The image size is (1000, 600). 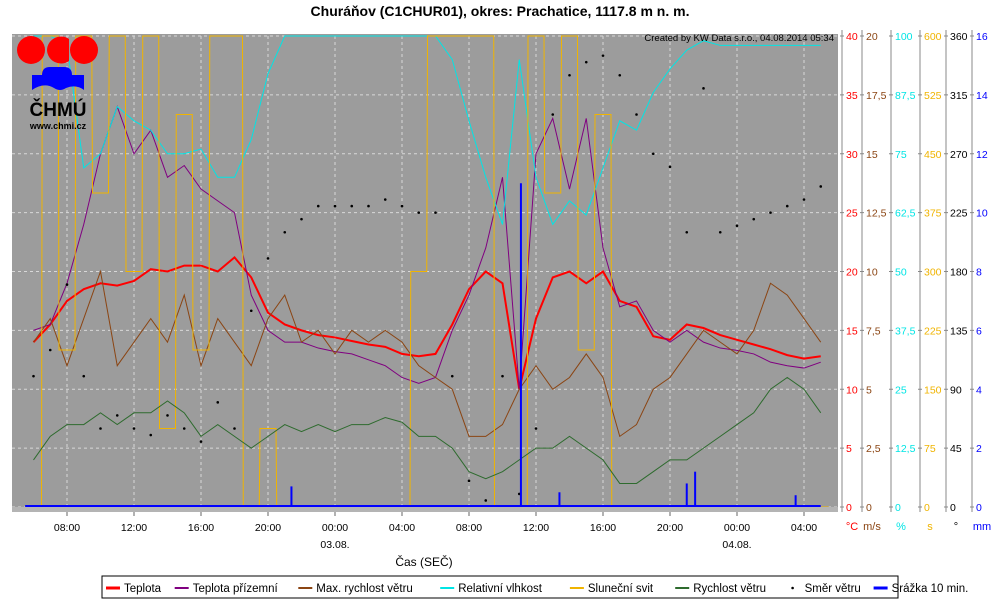 What do you see at coordinates (425, 509) in the screenshot?
I see `x-axis-bar` at bounding box center [425, 509].